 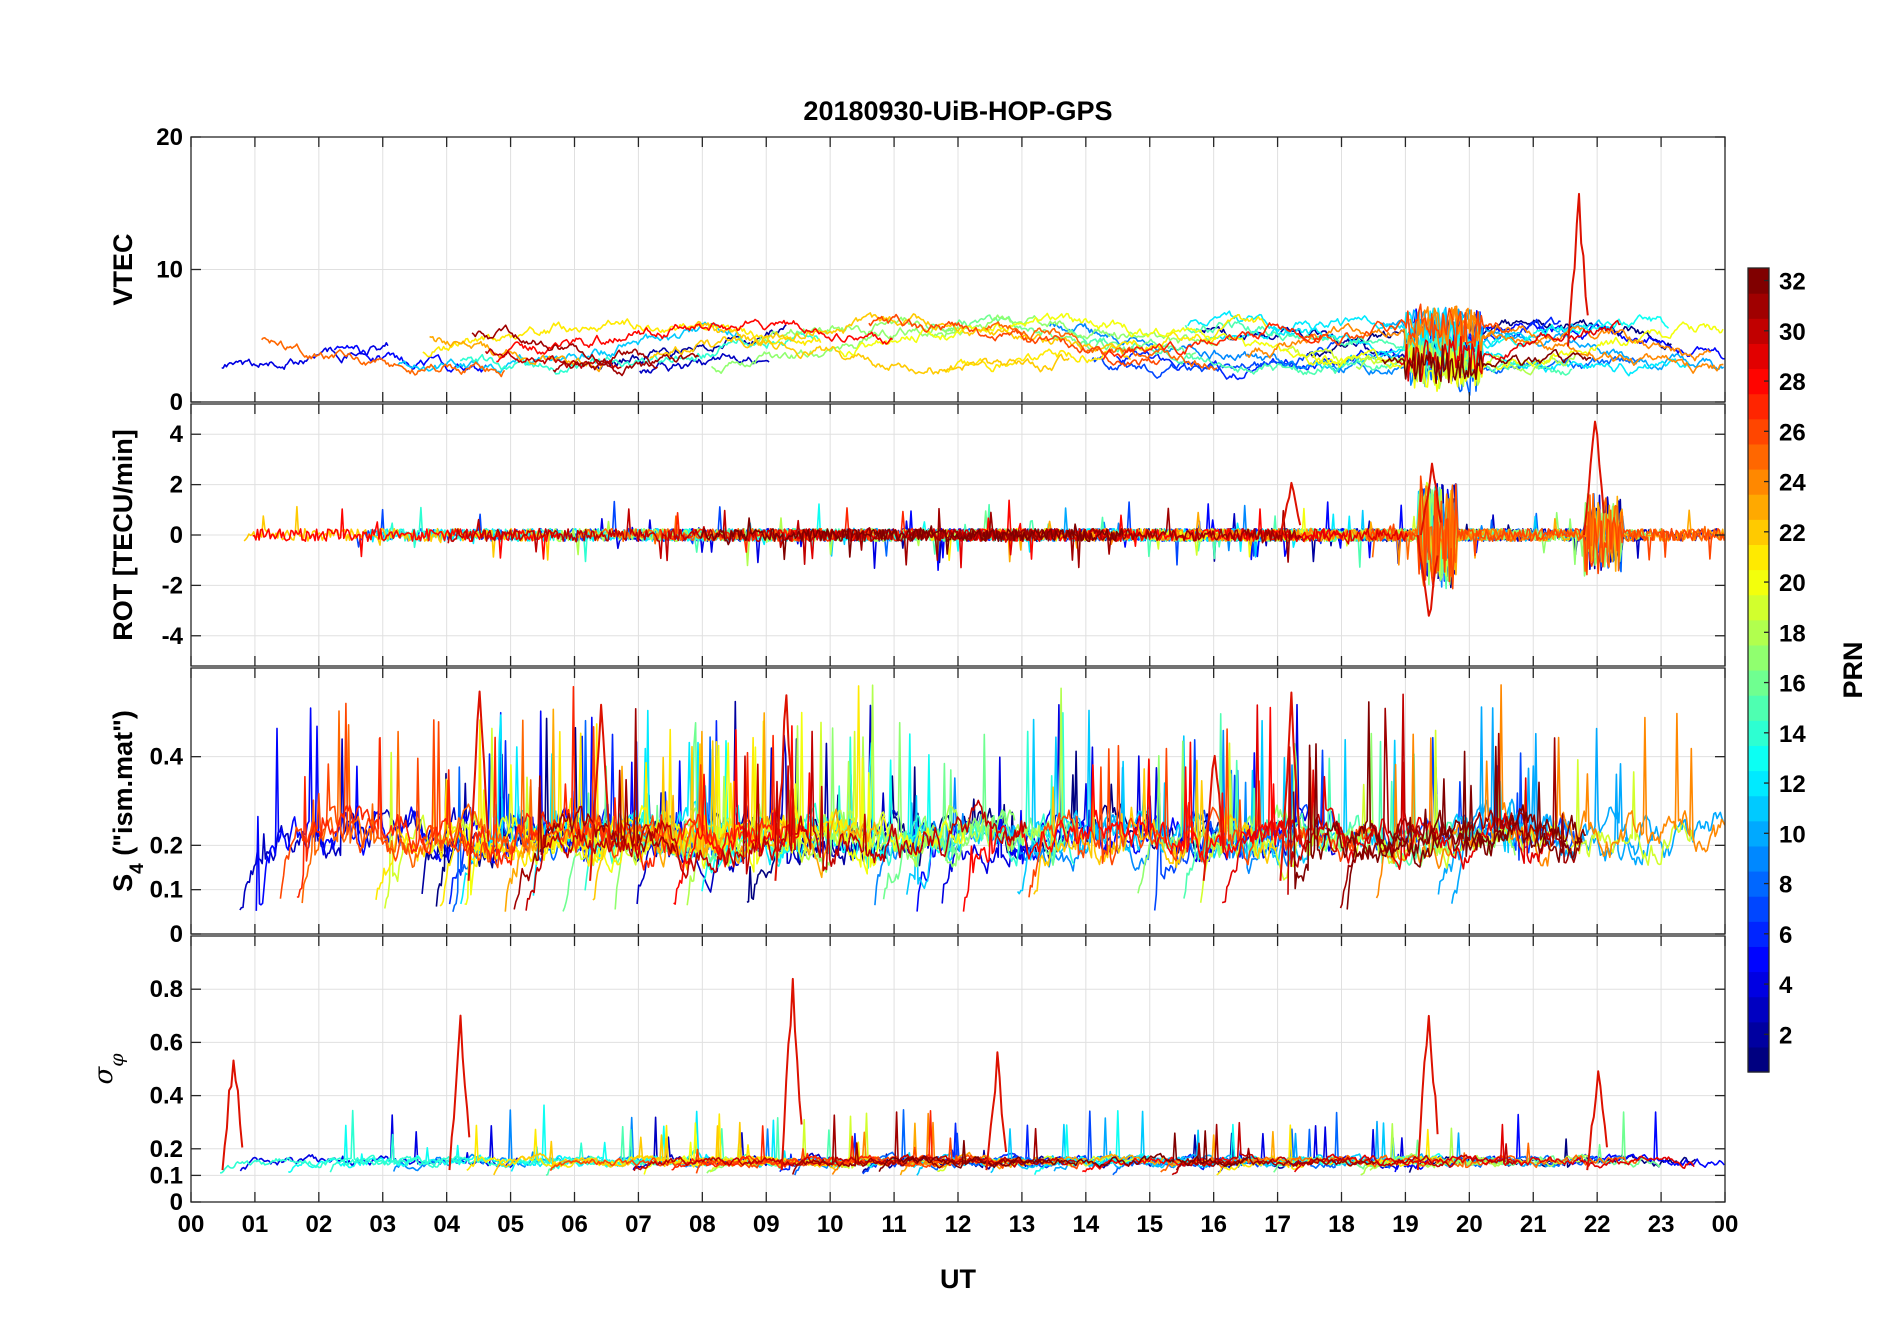 What do you see at coordinates (382, 1224) in the screenshot?
I see `x-tick-label: 03` at bounding box center [382, 1224].